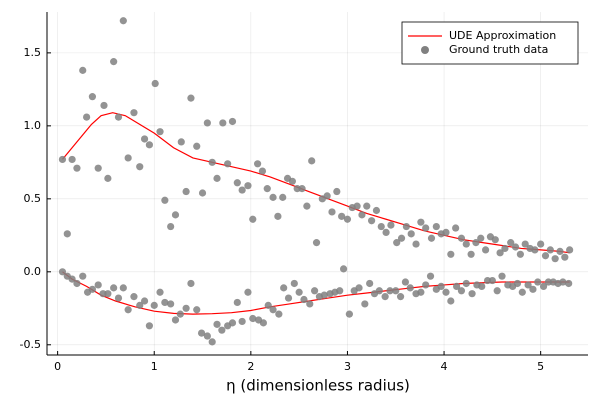  What do you see at coordinates (30, 344) in the screenshot?
I see `y-tick-label: -0.5` at bounding box center [30, 344].